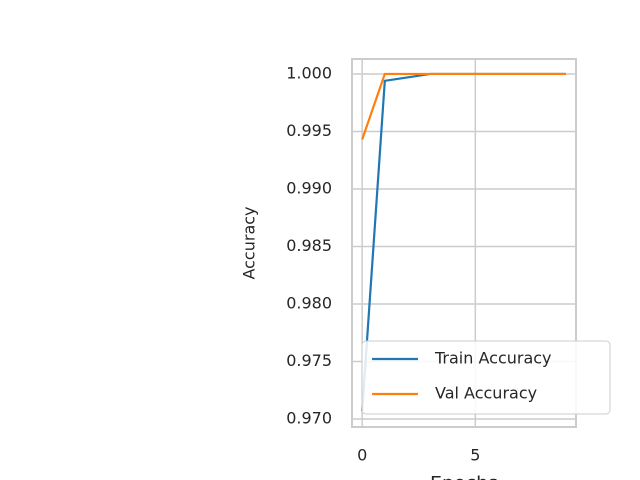 Image resolution: width=640 pixels, height=480 pixels. Describe the element at coordinates (309, 302) in the screenshot. I see `y-tick-label: 0.980` at that location.